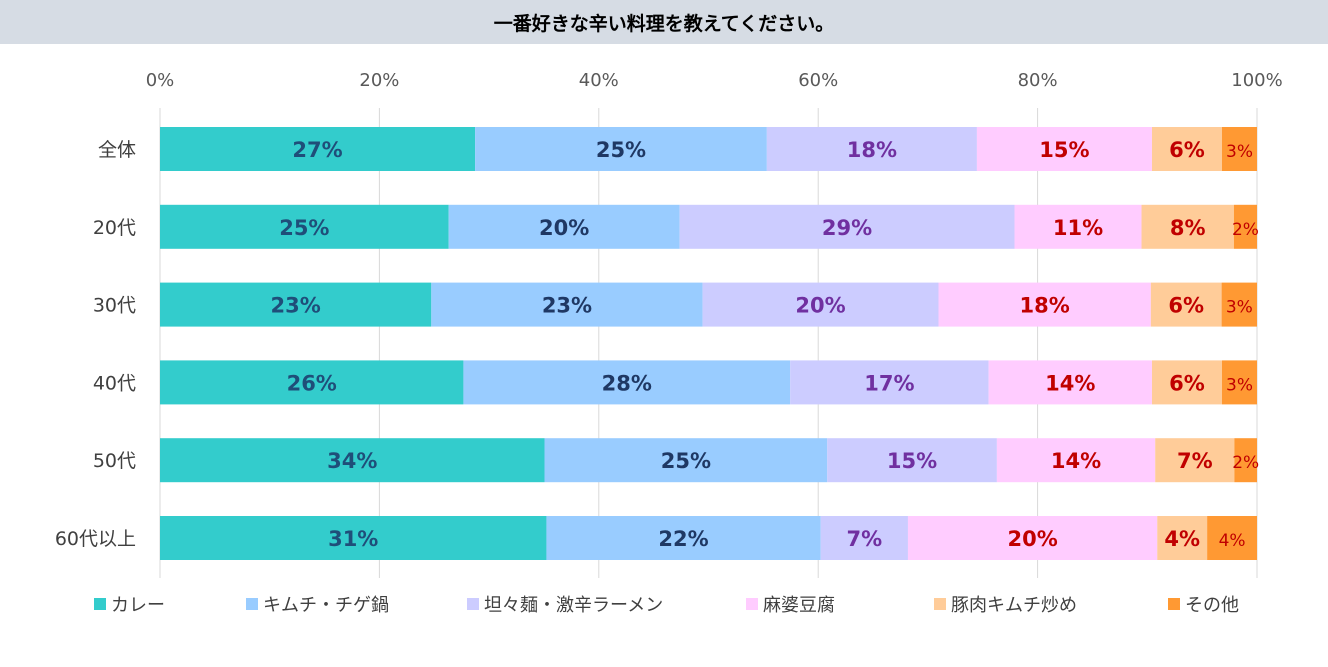 Image resolution: width=1328 pixels, height=667 pixels. I want to click on data-label: 27%, so click(317, 150).